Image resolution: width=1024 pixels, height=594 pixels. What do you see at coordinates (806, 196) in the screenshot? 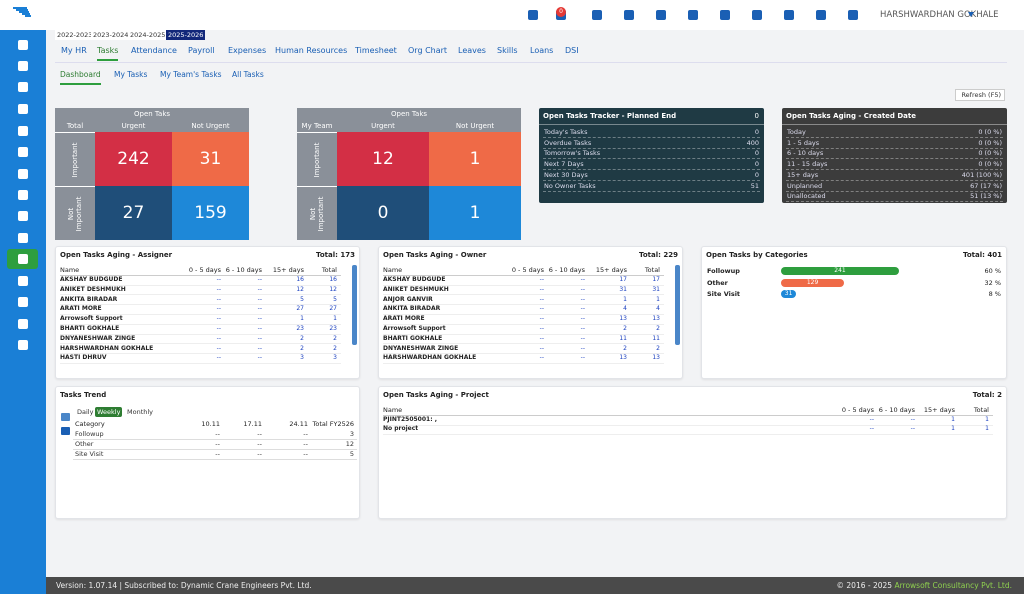
I see `row-label: Unallocated` at bounding box center [806, 196].